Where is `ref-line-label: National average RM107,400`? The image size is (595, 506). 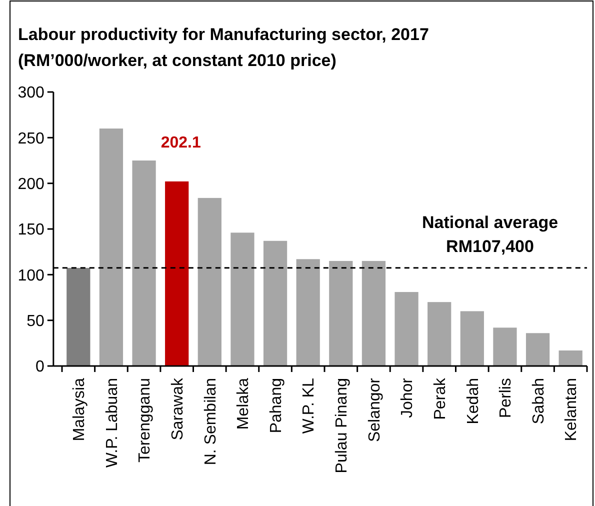 ref-line-label: National average RM107,400 is located at coordinates (490, 234).